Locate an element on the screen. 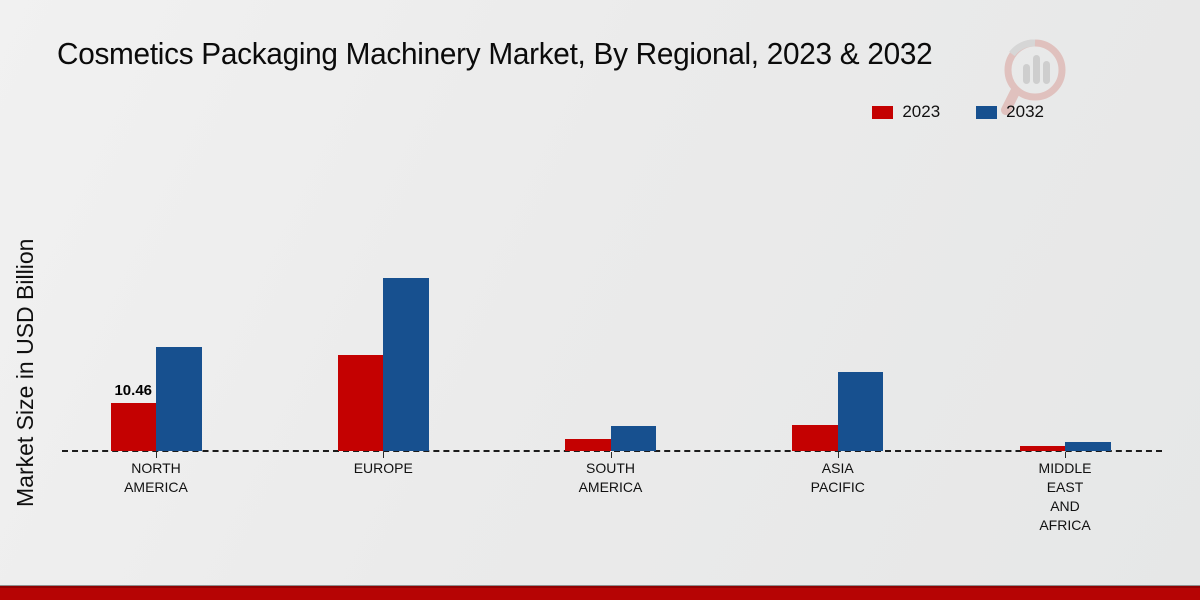 The width and height of the screenshot is (1200, 600). legend-label-2023: 2023 is located at coordinates (921, 111).